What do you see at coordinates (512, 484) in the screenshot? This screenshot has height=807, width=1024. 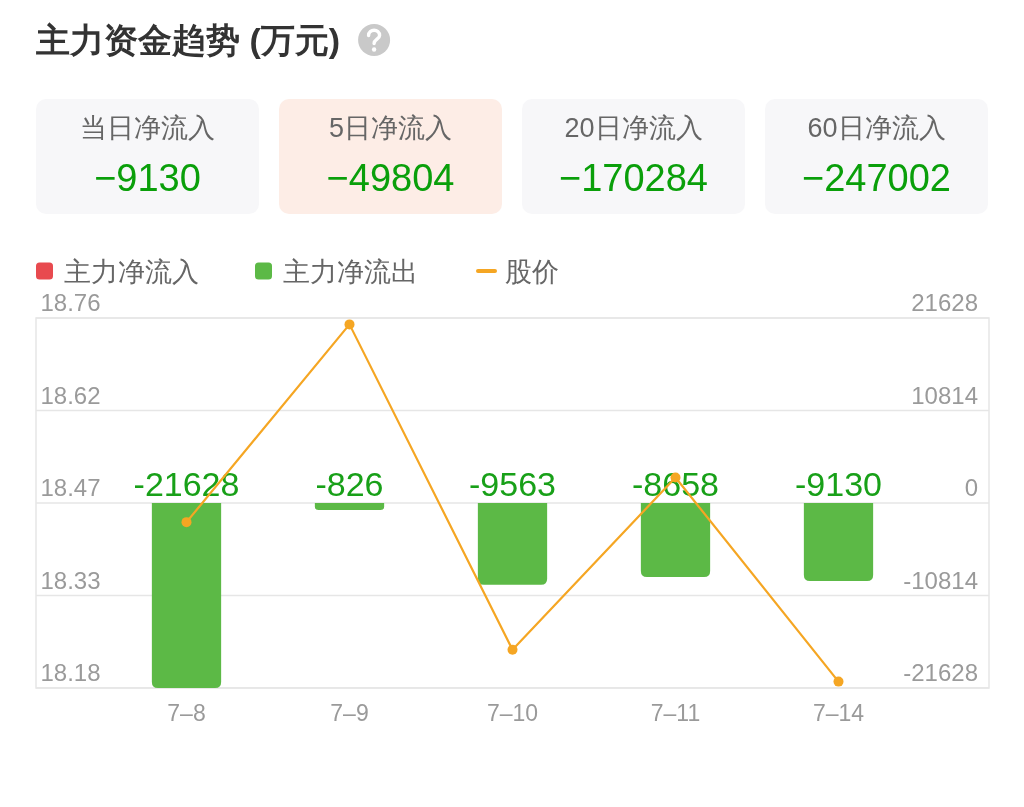 I see `data-label: -9563` at bounding box center [512, 484].